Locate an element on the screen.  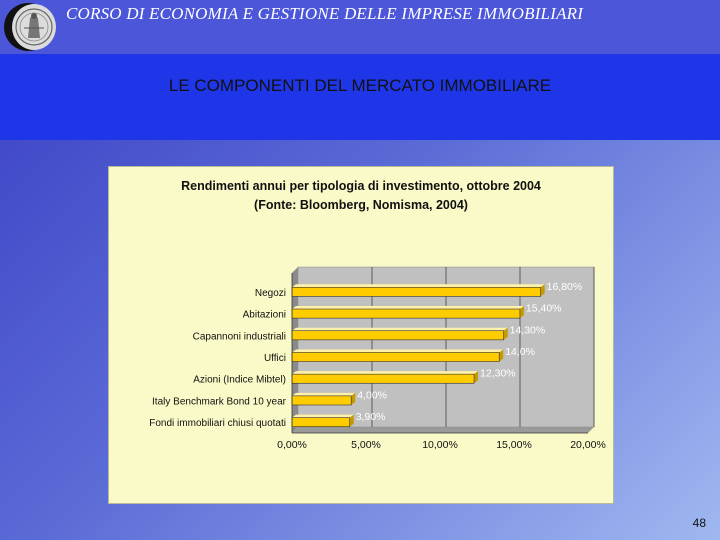
slide-title: LE COMPONENTI DEL MERCATO IMMOBILIARE is located at coordinates (360, 86).